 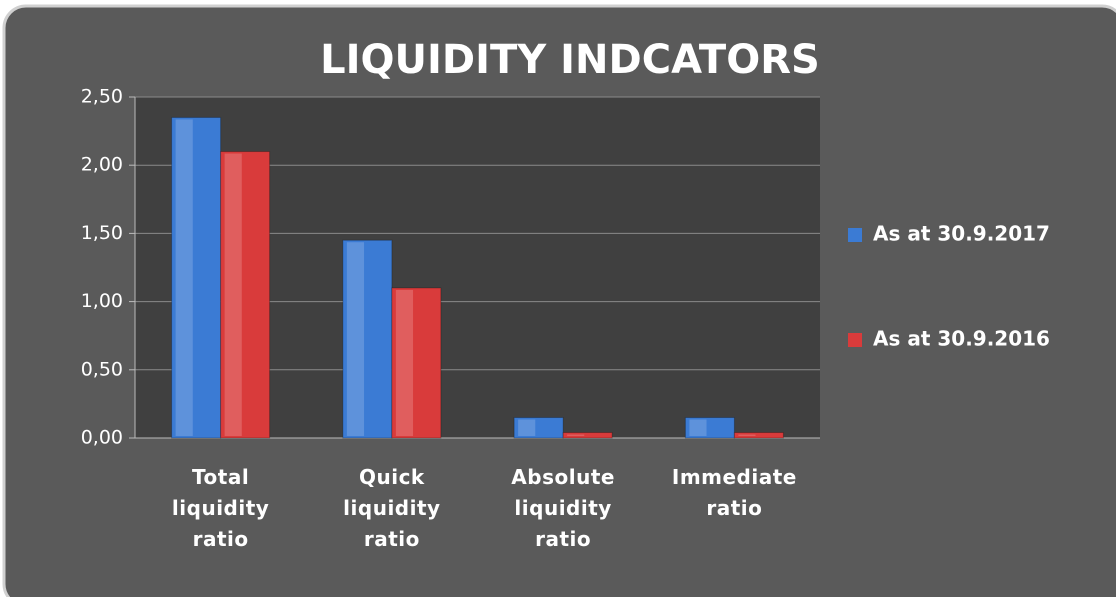 I want to click on legend-label: As at 30.9.2017, so click(x=961, y=234).